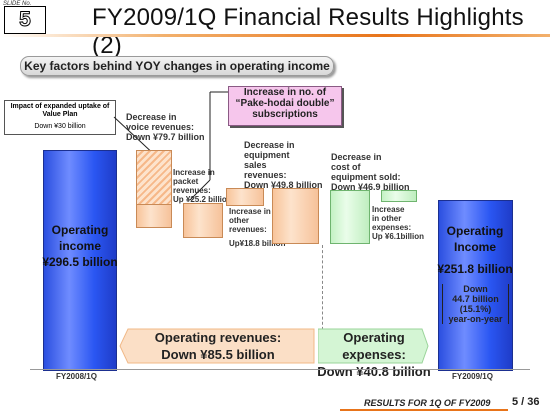 This screenshot has width=550, height=413. I want to click on equip-sales-label-line-1: Decrease in, so click(269, 145).